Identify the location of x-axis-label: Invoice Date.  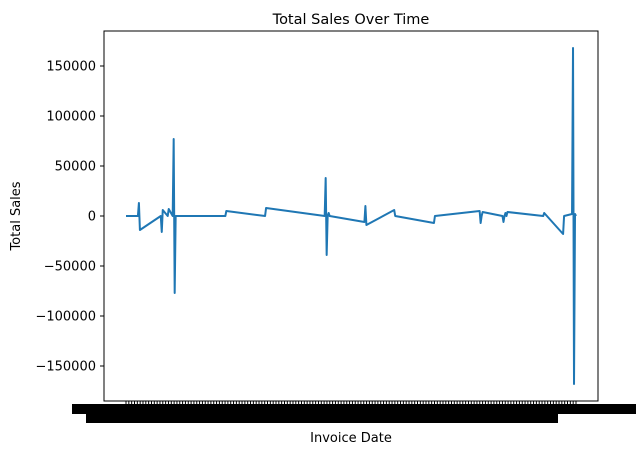
(351, 438).